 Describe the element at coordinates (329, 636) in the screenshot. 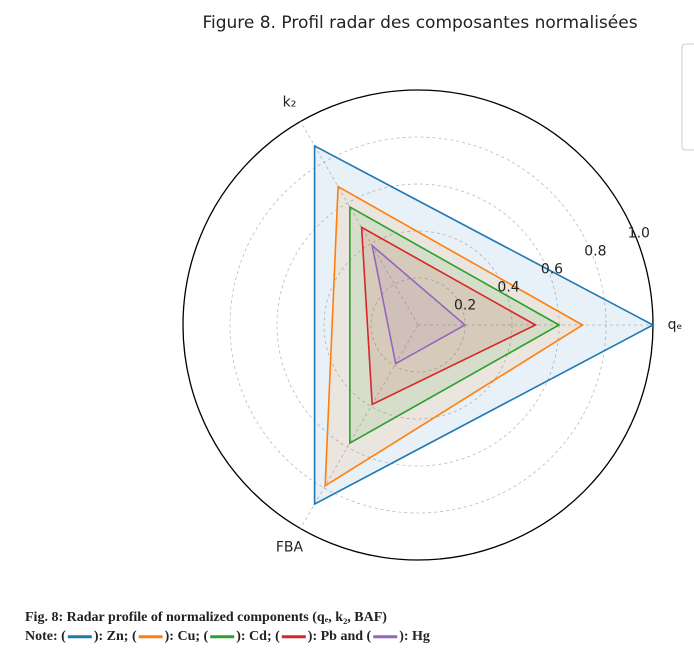

I see `note-text: Pb` at that location.